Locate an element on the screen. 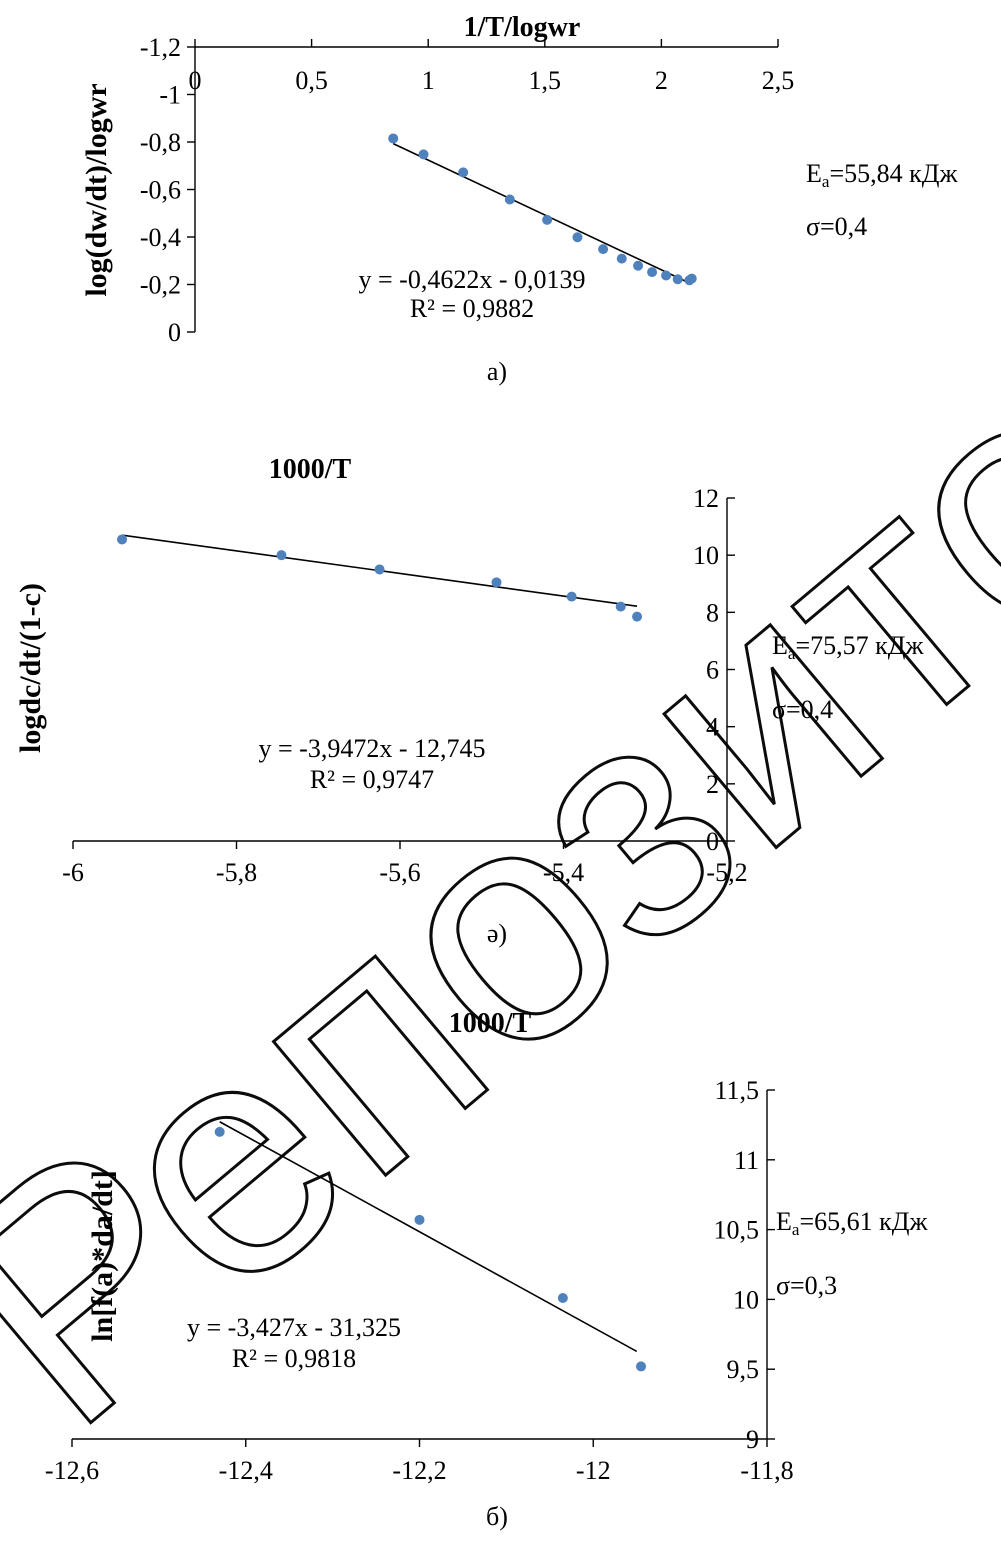 The height and width of the screenshot is (1544, 1001). chart-schwa-y-tick-label: 6 is located at coordinates (712, 670).